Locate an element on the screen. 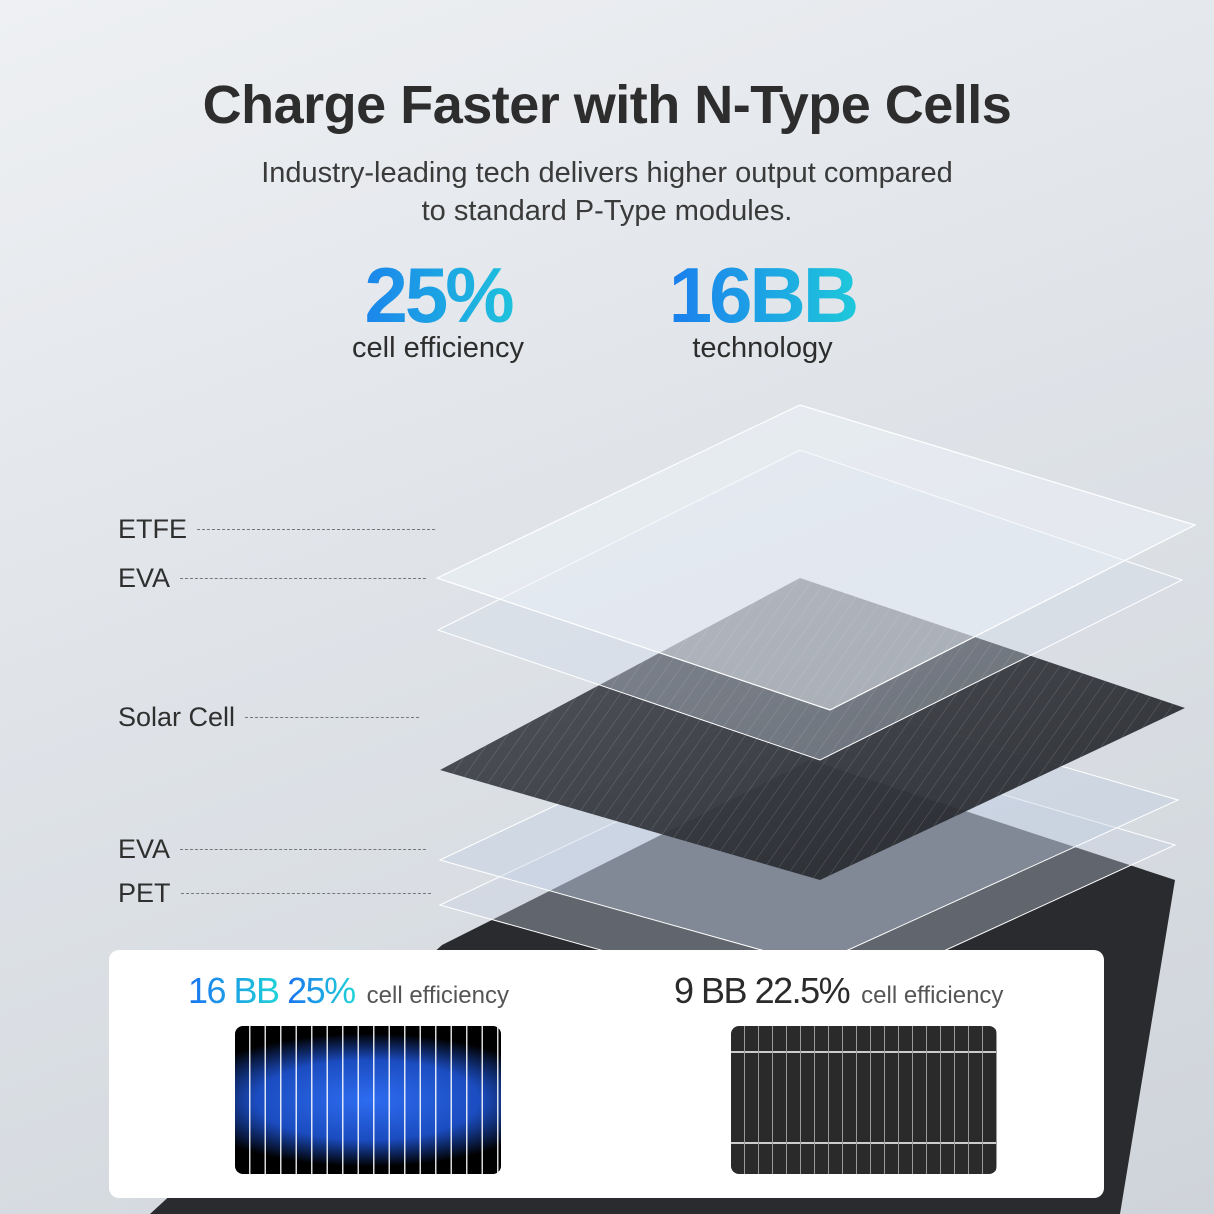 This screenshot has height=1214, width=1214. efficiency-value: 22.5% is located at coordinates (802, 990).